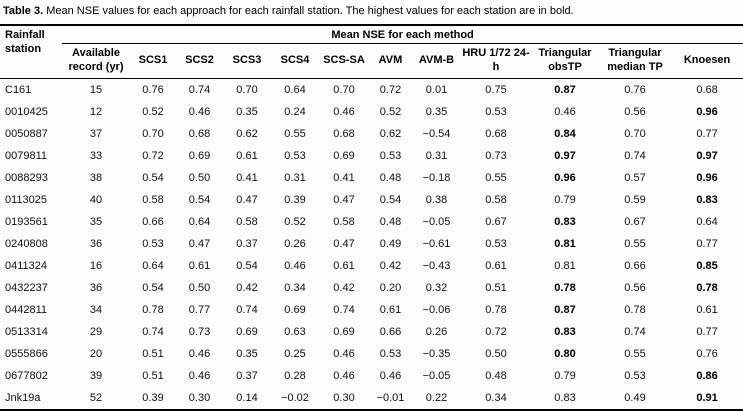  What do you see at coordinates (96, 376) in the screenshot?
I see `record-cell: 39` at bounding box center [96, 376].